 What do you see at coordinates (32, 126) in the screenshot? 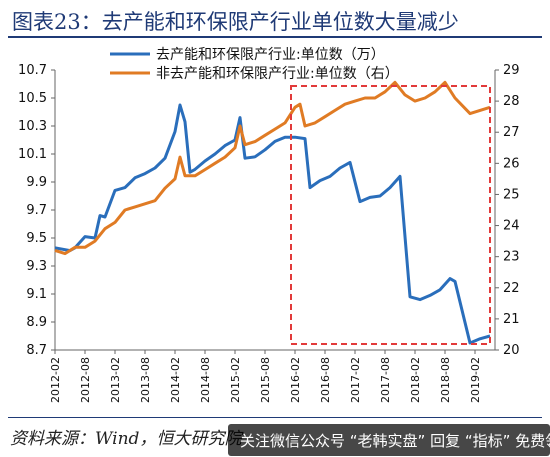
I see `left-tick-label: 10.3` at bounding box center [32, 126].